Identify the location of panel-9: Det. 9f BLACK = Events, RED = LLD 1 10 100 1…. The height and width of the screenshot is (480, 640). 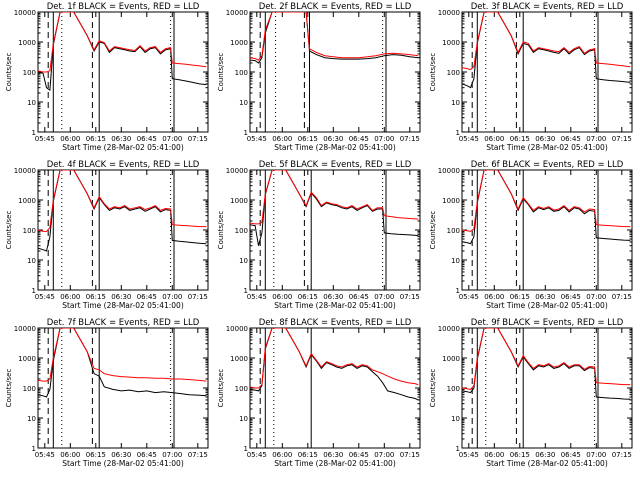
(531, 393).